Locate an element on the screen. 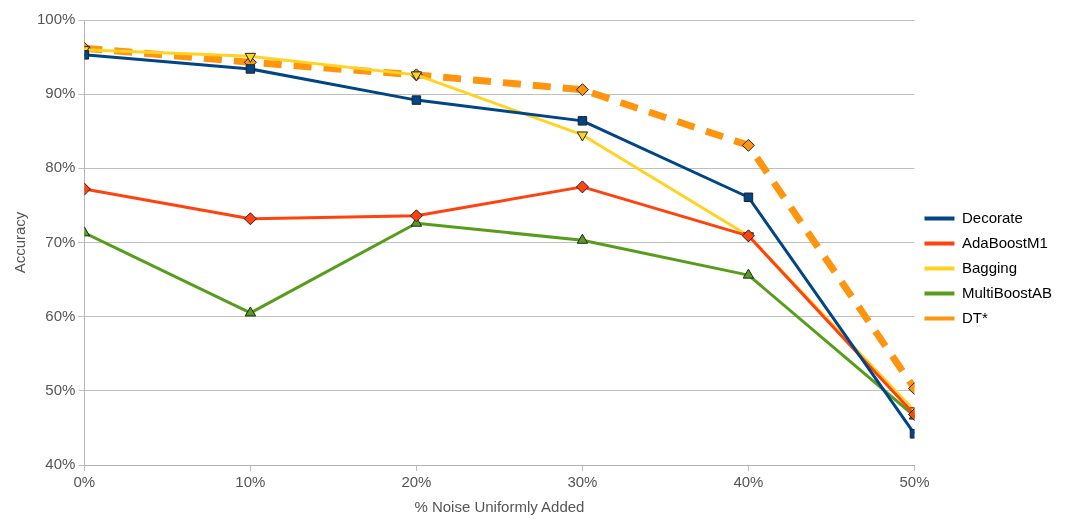 This screenshot has width=1080, height=529. y-tick-label: 90% is located at coordinates (60, 93).